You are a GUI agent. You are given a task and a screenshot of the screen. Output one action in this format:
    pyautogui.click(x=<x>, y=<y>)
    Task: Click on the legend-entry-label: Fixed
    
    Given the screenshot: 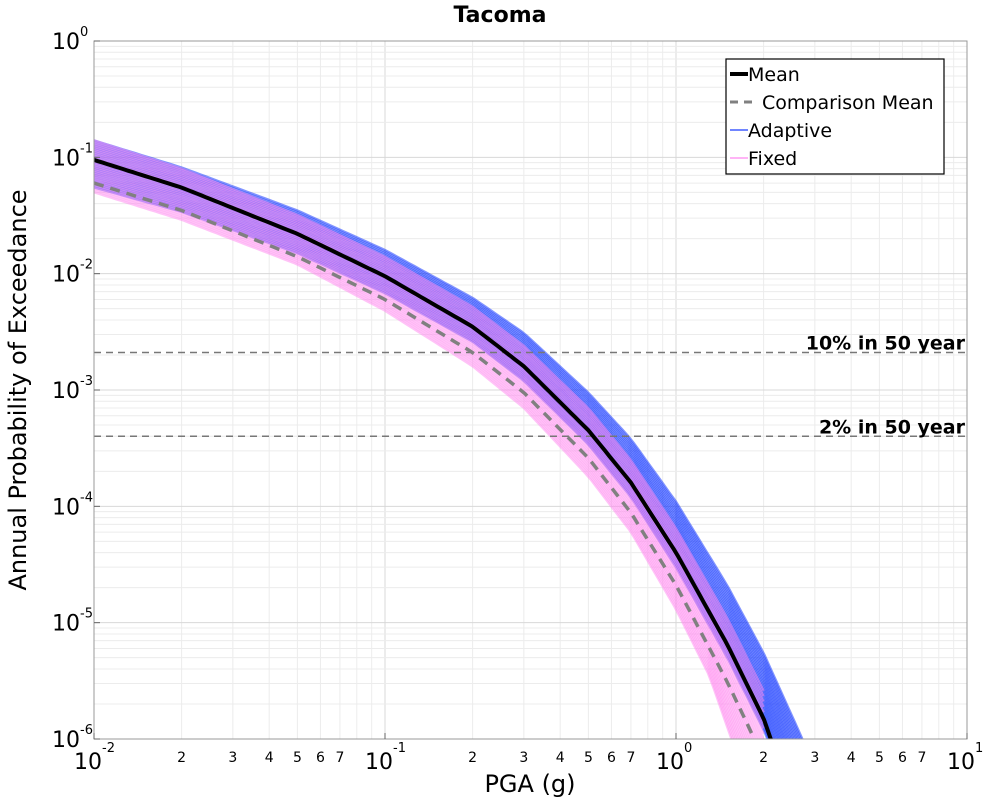 What is the action you would take?
    pyautogui.click(x=772, y=159)
    